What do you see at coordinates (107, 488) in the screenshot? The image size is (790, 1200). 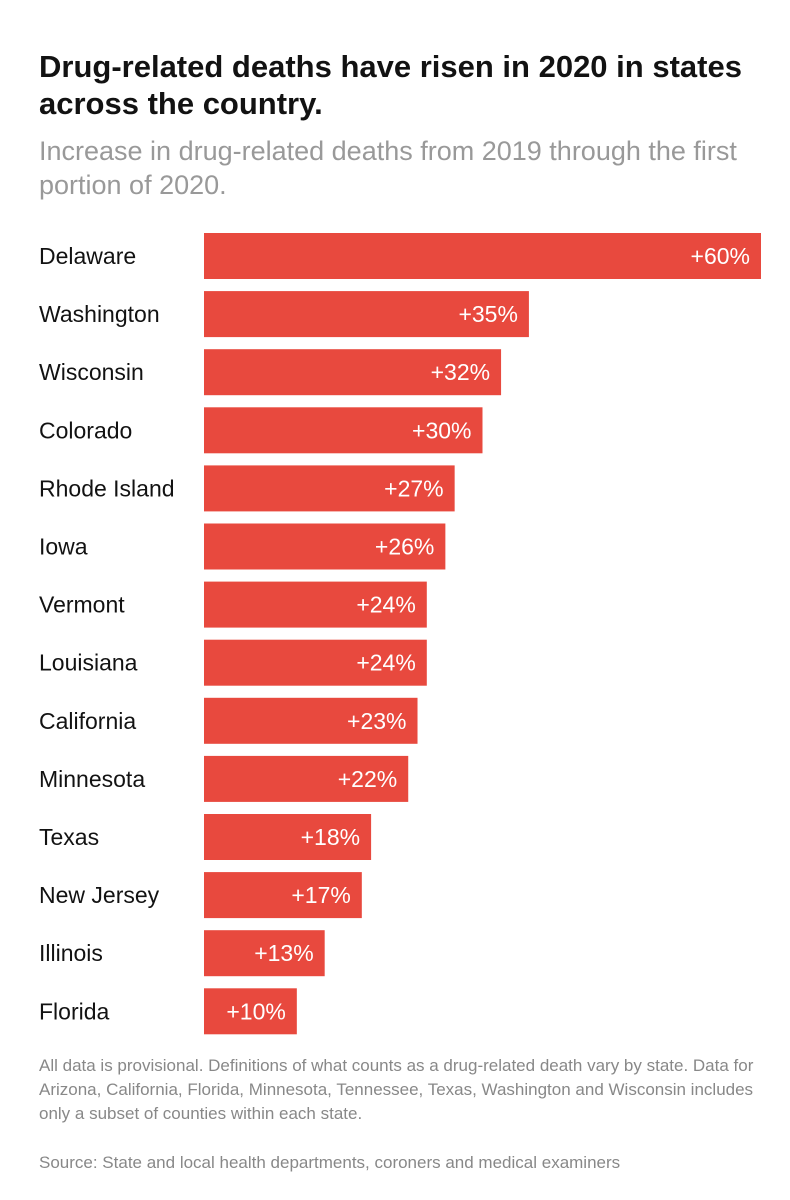 I see `category-label: Rhode Island` at bounding box center [107, 488].